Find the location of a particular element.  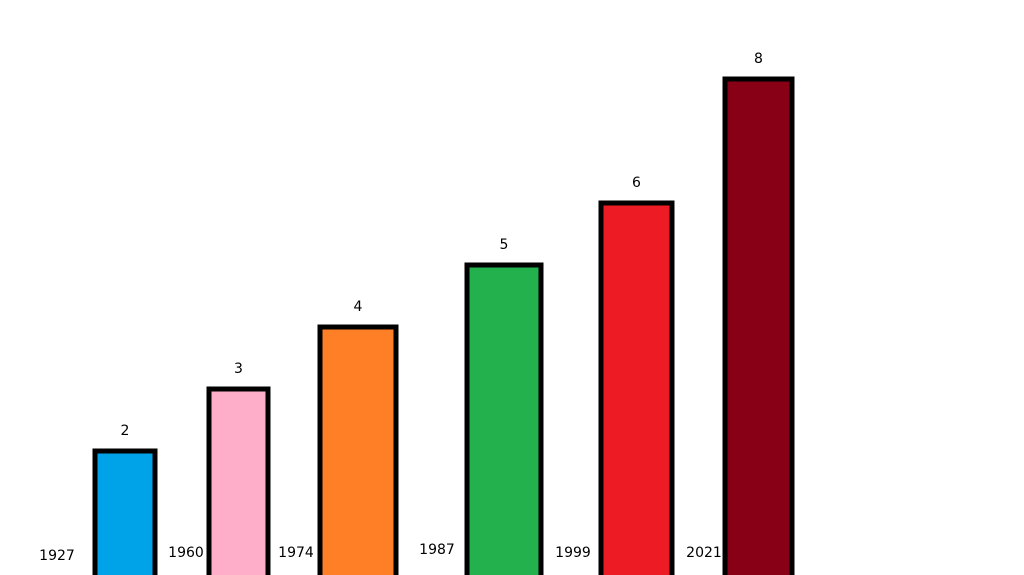

value-label: 3 is located at coordinates (238, 369).